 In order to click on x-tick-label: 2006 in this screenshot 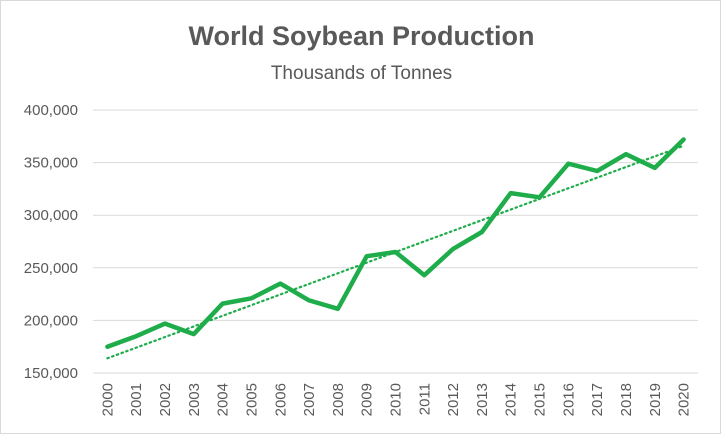, I will do `click(280, 399)`.